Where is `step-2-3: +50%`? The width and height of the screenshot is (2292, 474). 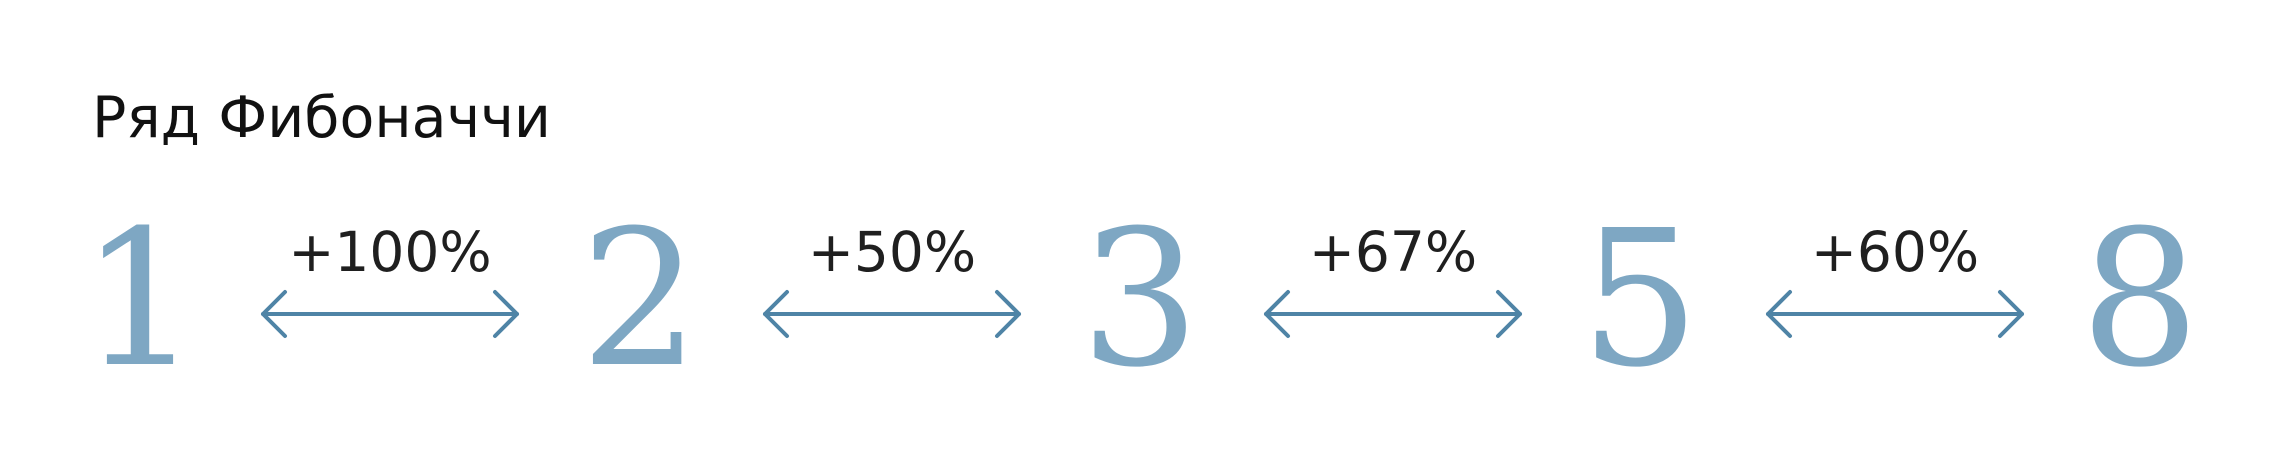 step-2-3: +50% is located at coordinates (892, 283).